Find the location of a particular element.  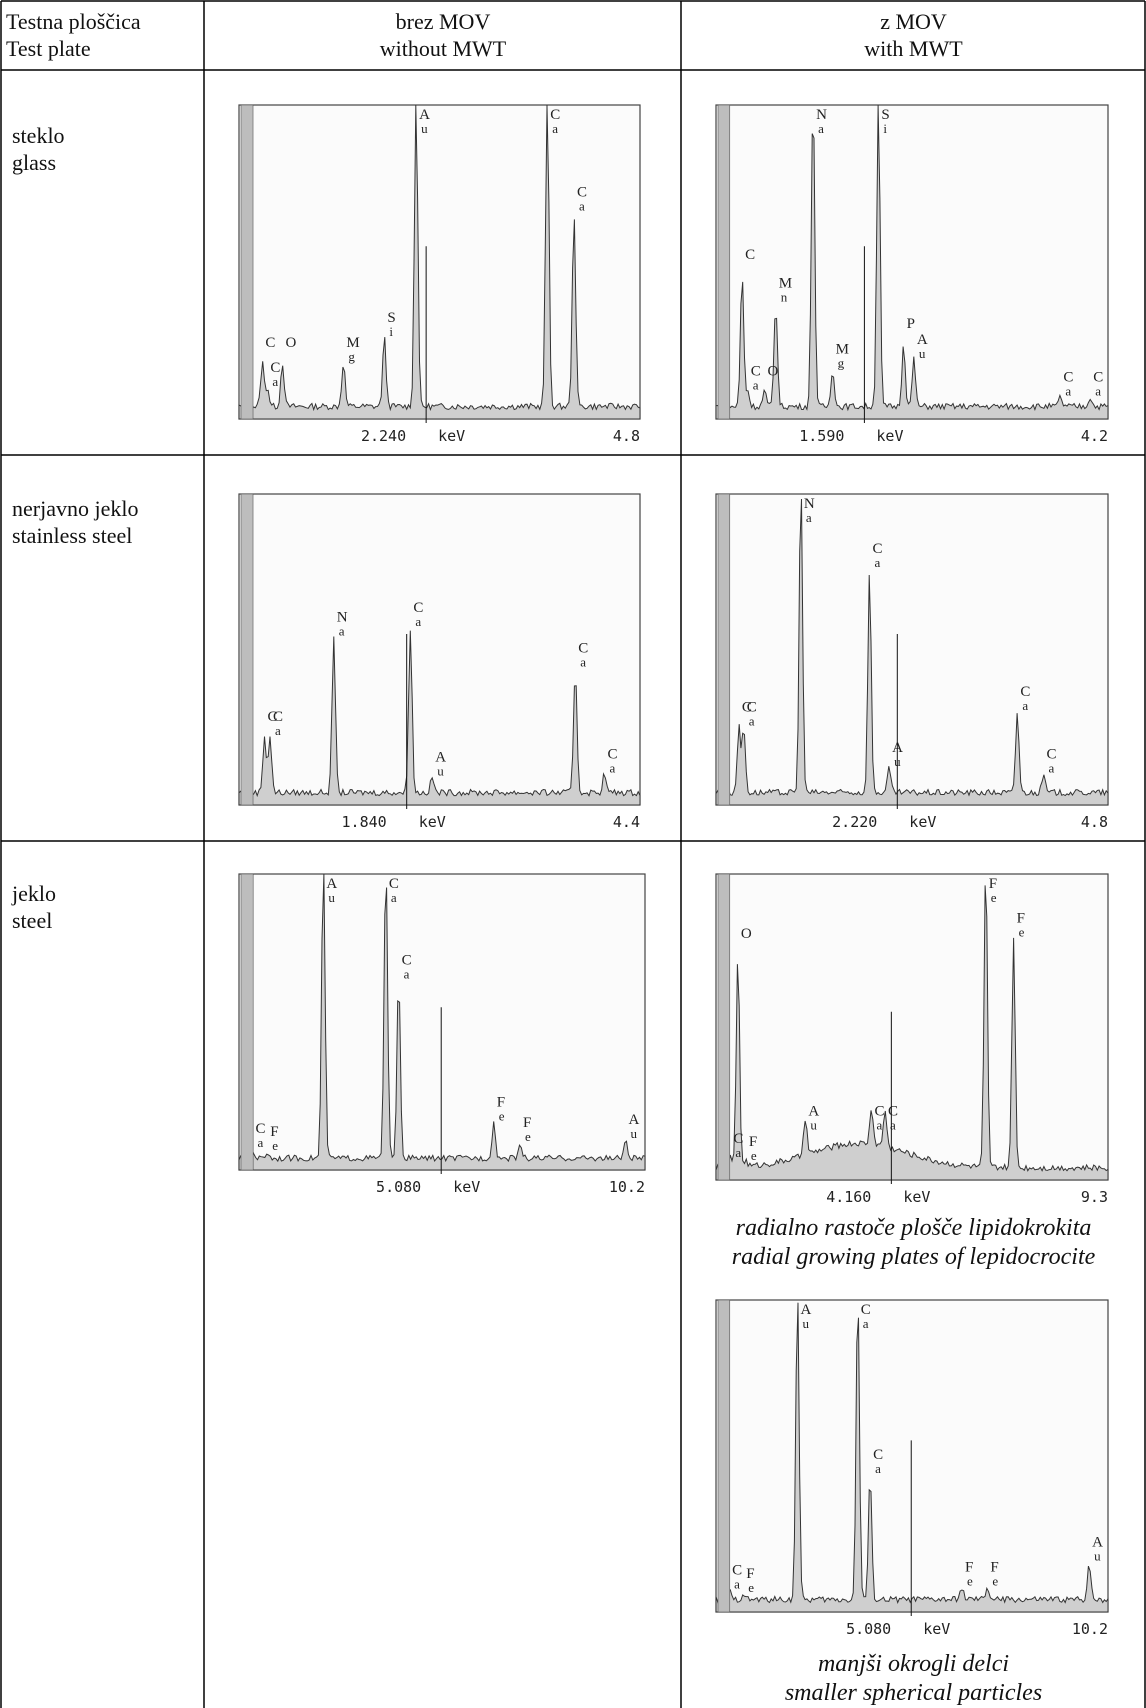

cursor-energy-label: 1.590 is located at coordinates (821, 436).